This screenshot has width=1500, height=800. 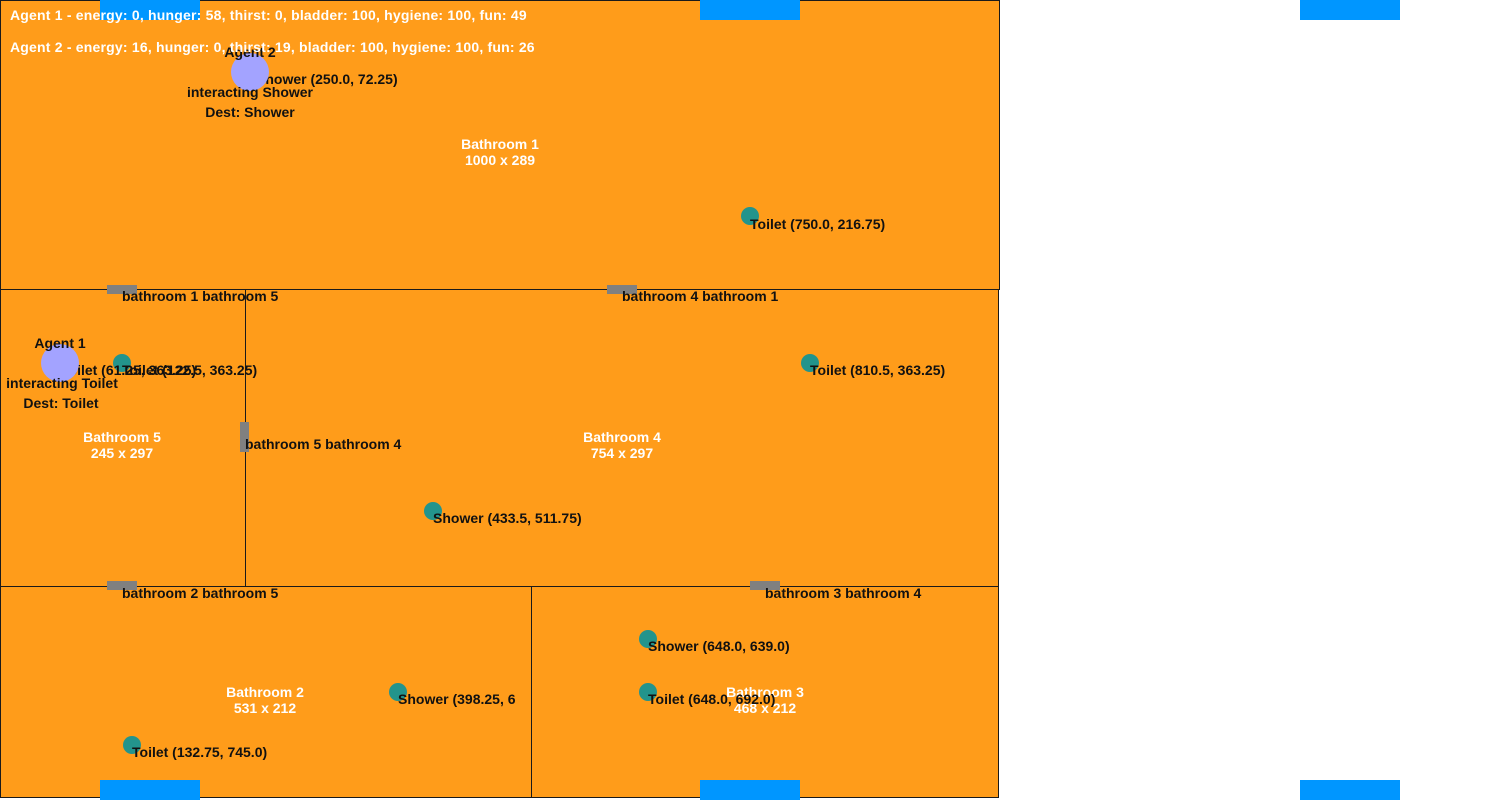 I want to click on door-label: bathroom 4 bathroom 1, so click(x=700, y=296).